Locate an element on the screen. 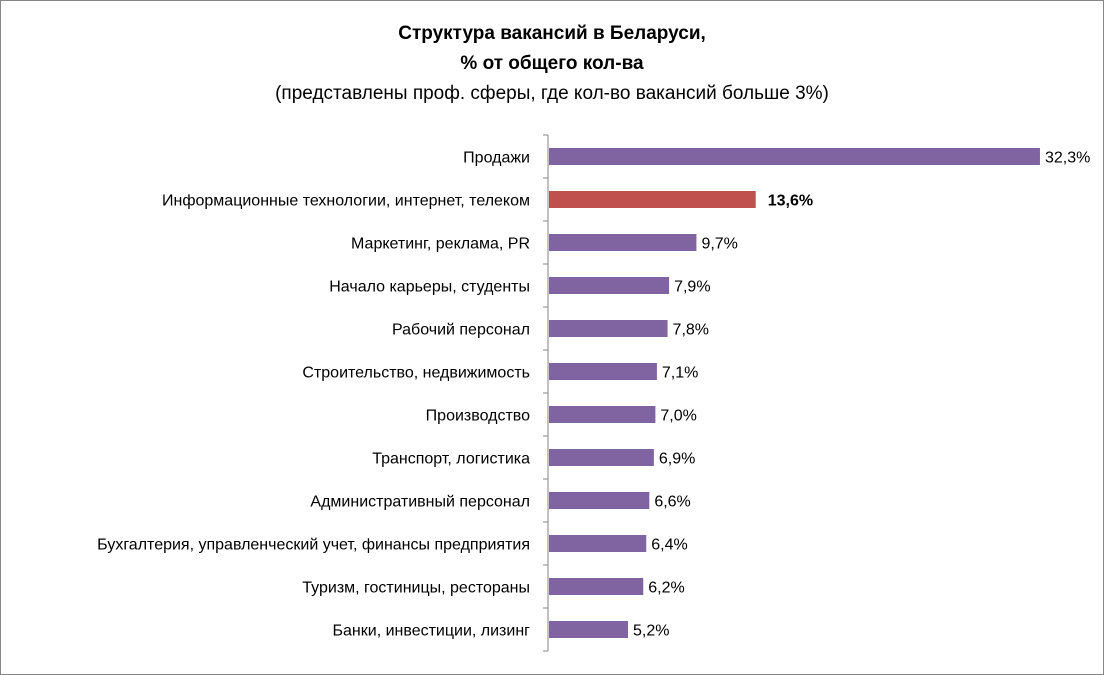  category-label: Маркетинг, реклама, PR is located at coordinates (440, 244).